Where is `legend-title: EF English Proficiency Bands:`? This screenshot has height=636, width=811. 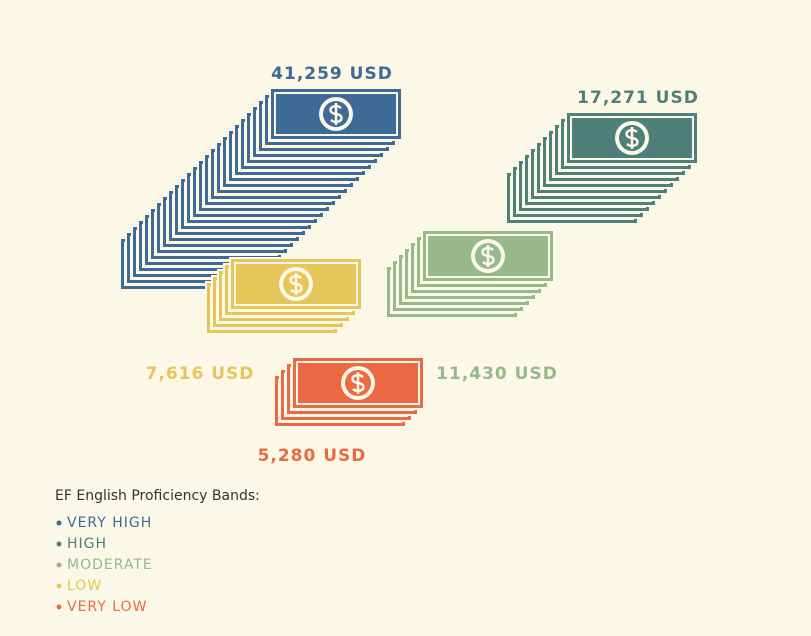
legend-title: EF English Proficiency Bands: is located at coordinates (157, 496).